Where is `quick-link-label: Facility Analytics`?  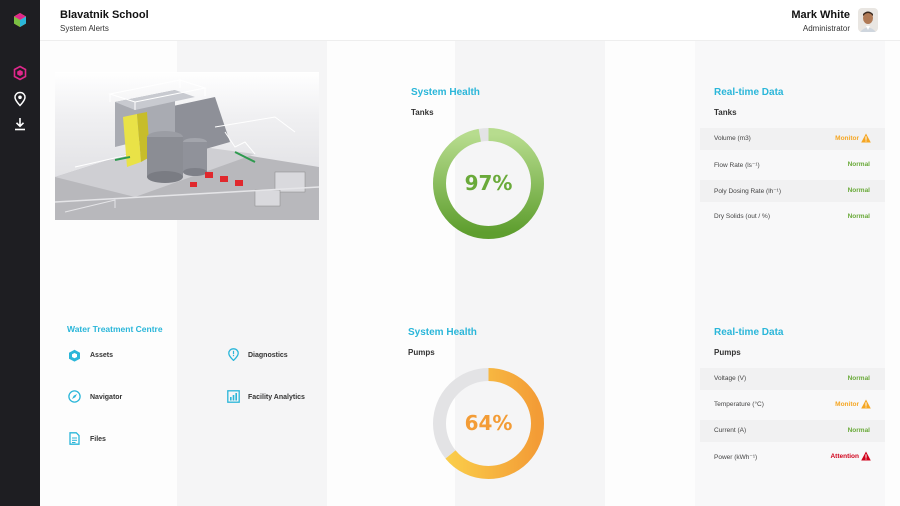
quick-link-label: Facility Analytics is located at coordinates (276, 397).